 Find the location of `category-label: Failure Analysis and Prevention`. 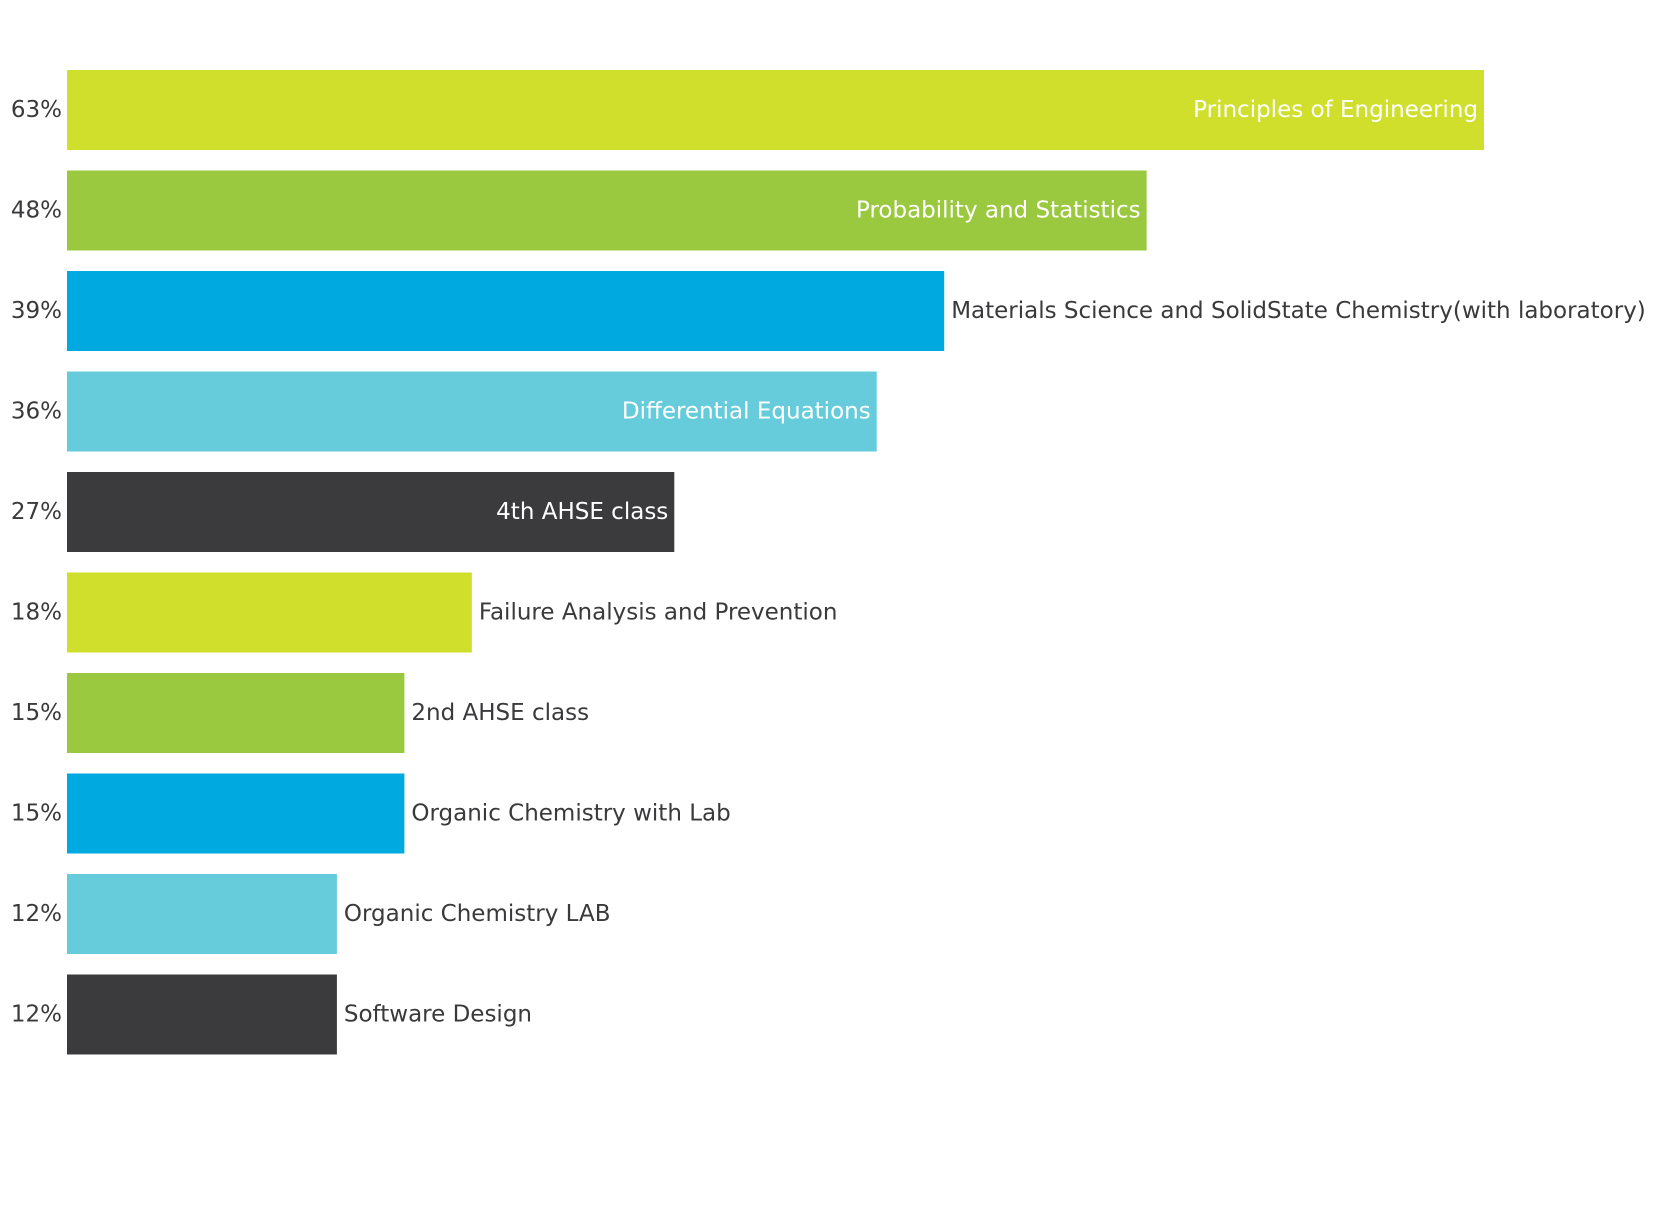

category-label: Failure Analysis and Prevention is located at coordinates (658, 613).